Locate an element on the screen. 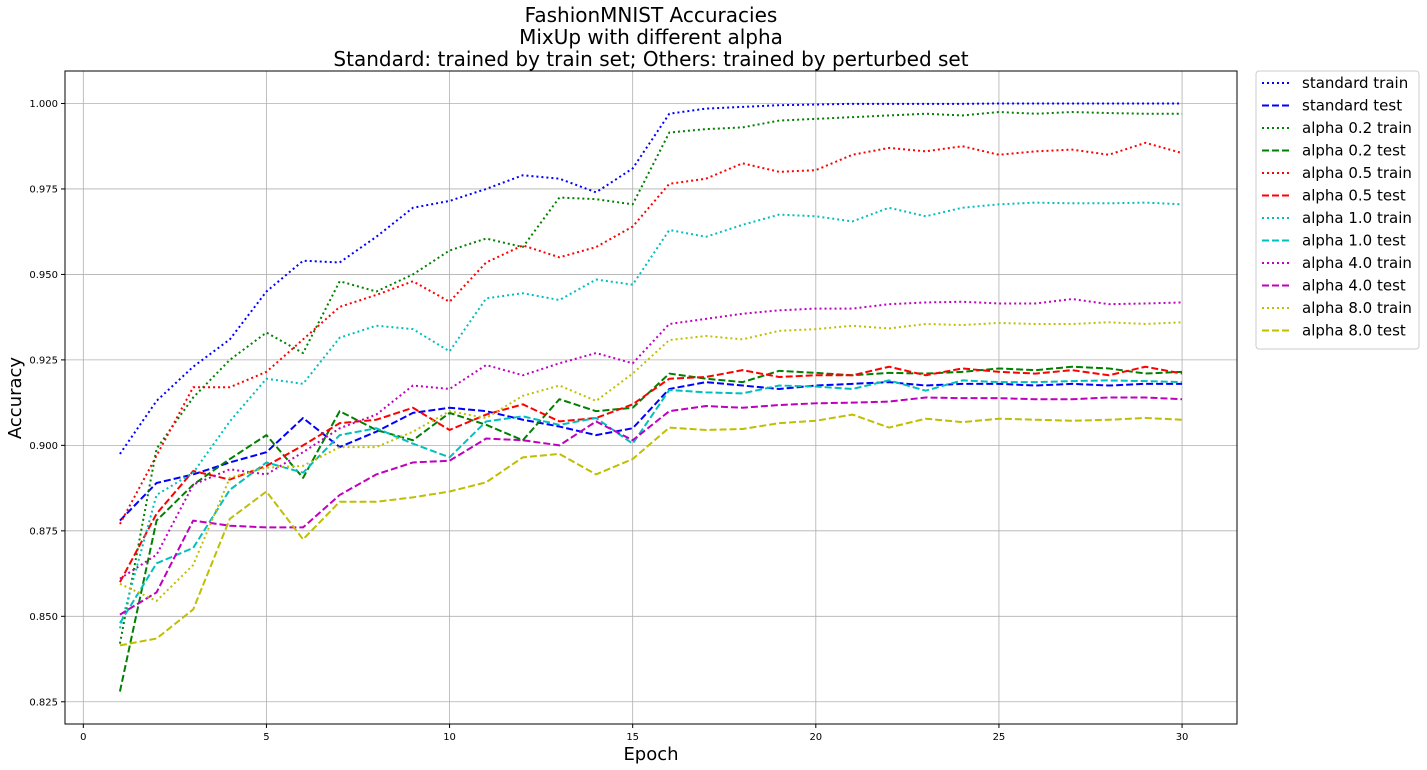 This screenshot has height=770, width=1427. legend-label-alpha-4-0-test: alpha 4.0 test is located at coordinates (1354, 286).